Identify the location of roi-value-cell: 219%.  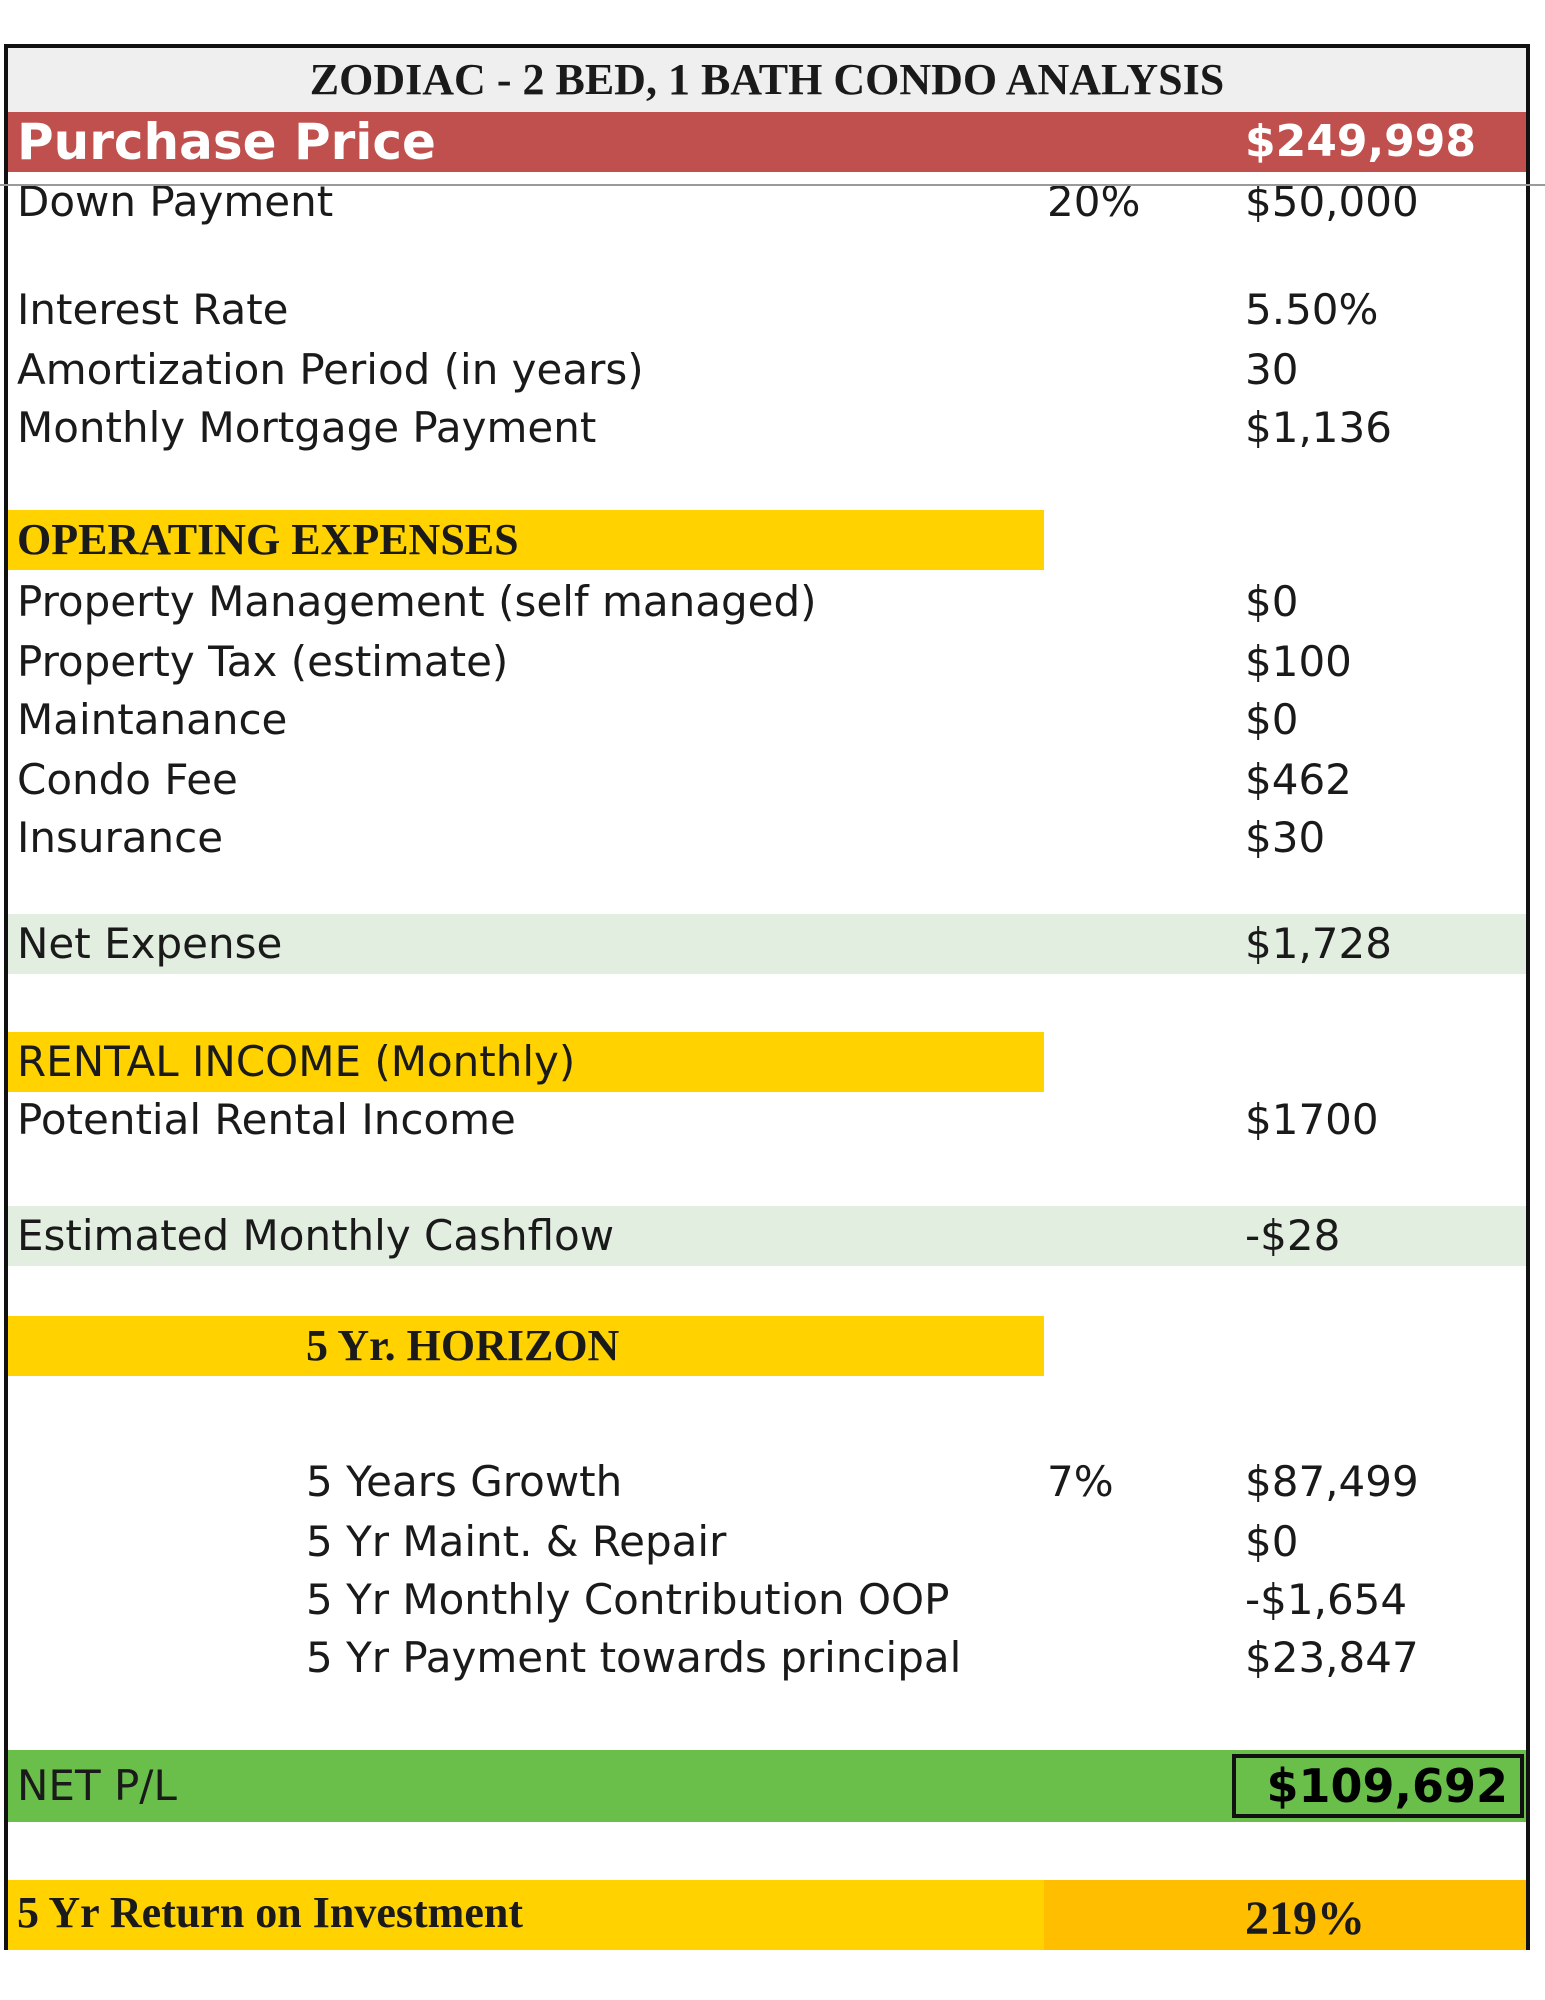
(1285, 1915).